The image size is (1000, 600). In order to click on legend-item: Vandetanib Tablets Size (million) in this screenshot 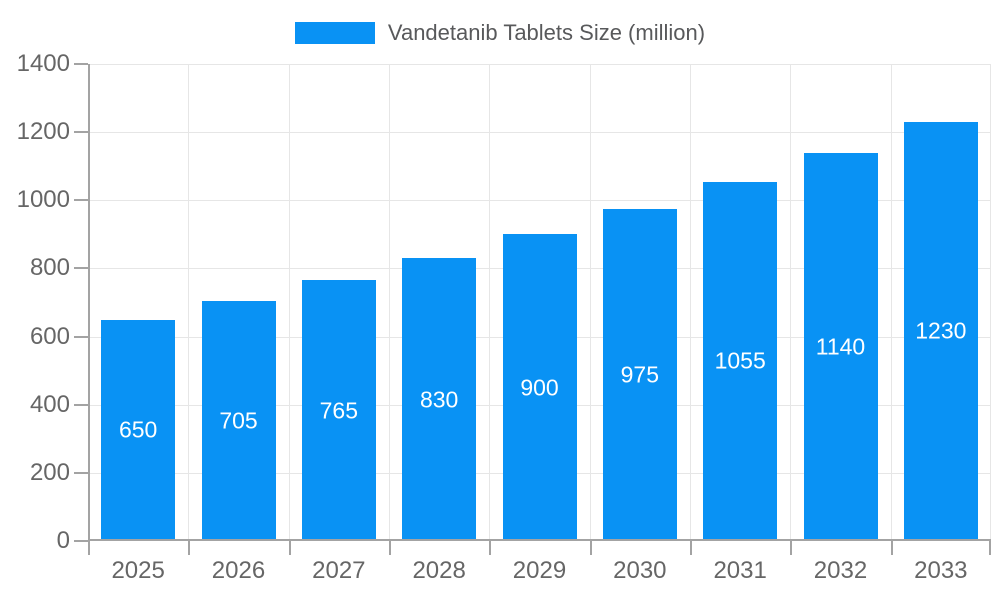, I will do `click(500, 33)`.